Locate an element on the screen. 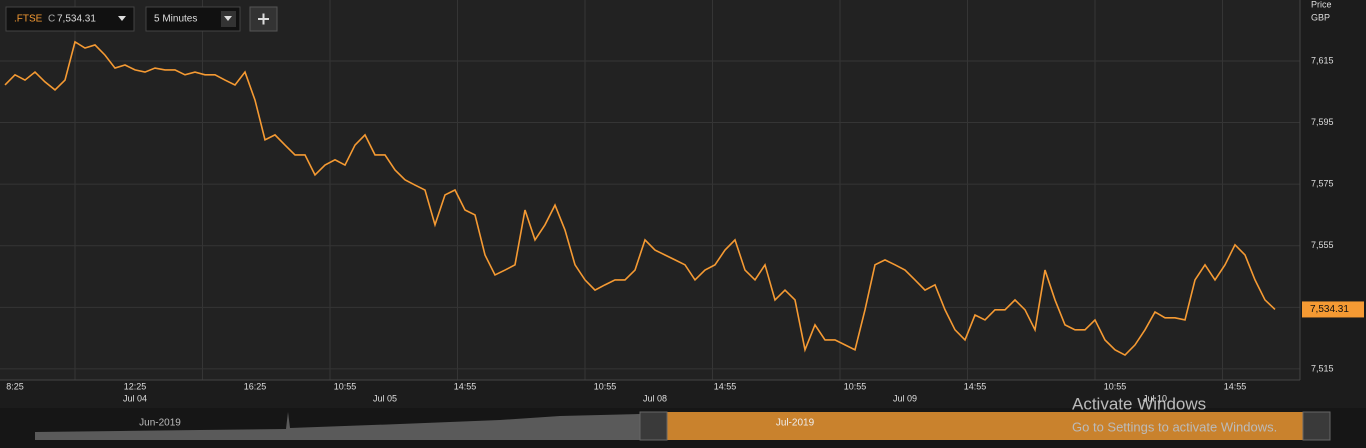 This screenshot has height=448, width=1366. close-prefix: C is located at coordinates (51, 19).